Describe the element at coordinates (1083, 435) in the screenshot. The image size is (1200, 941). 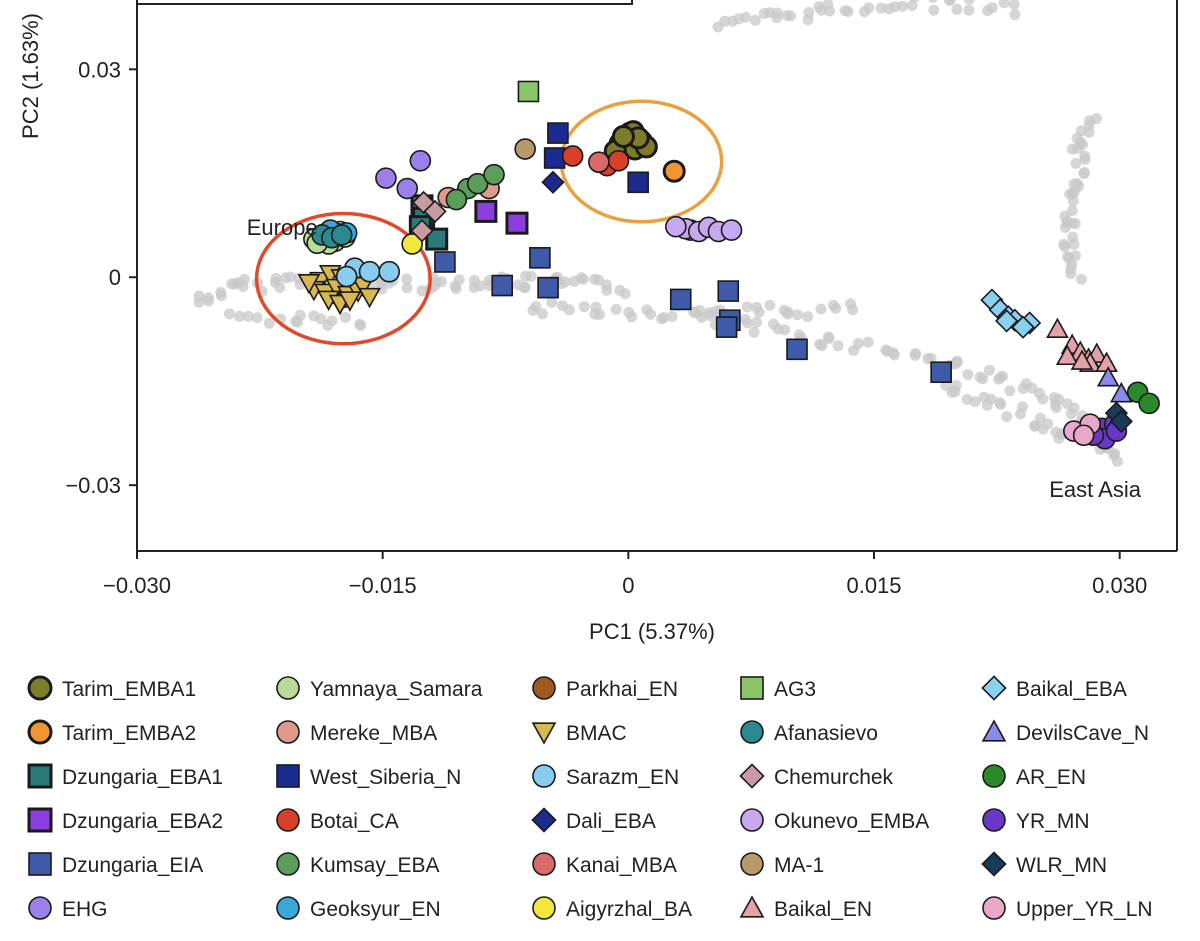
I see `point-Upper_YR_LN` at that location.